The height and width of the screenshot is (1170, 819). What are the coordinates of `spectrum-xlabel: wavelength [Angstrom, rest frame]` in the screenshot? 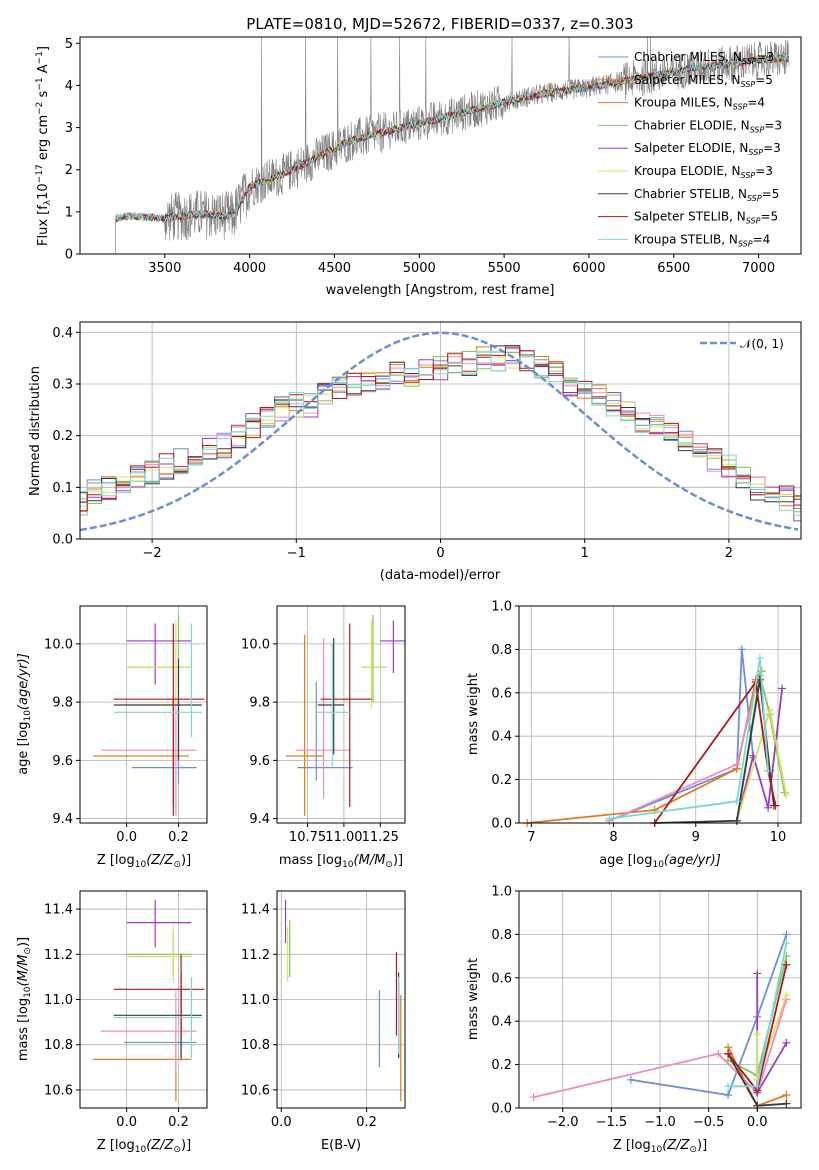 It's located at (440, 290).